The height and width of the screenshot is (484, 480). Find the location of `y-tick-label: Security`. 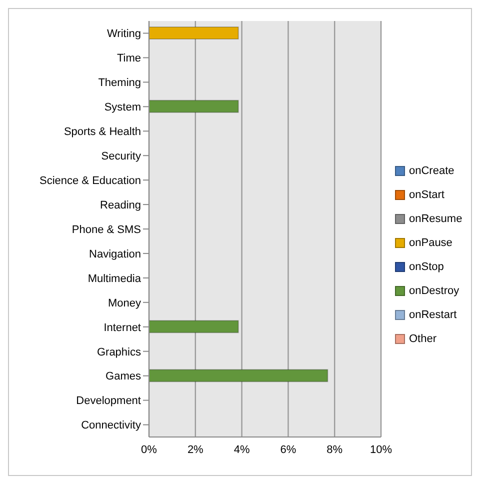

y-tick-label: Security is located at coordinates (121, 156).